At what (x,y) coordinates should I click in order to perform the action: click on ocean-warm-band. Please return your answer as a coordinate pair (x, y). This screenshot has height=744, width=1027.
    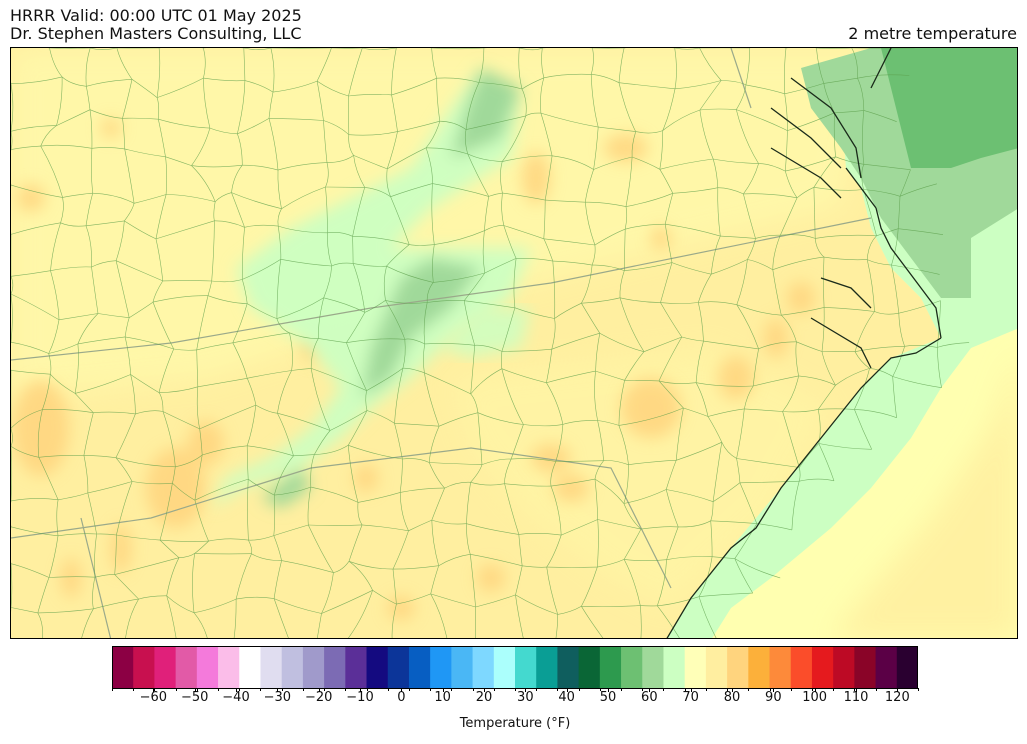
    Looking at the image, I should click on (924, 495).